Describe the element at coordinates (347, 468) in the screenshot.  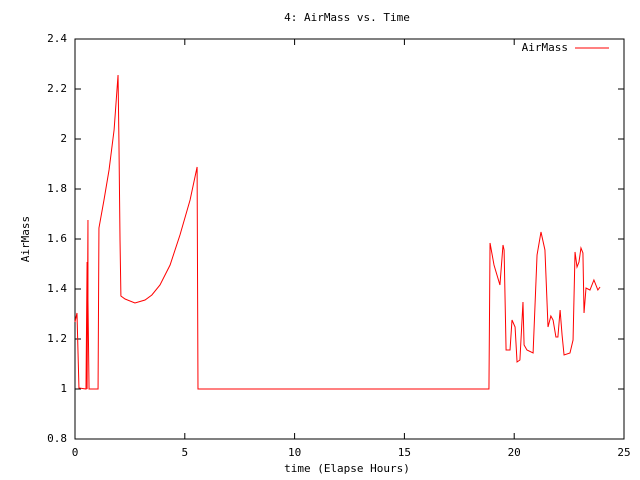
I see `x-axis-label: time (Elapse Hours)` at that location.